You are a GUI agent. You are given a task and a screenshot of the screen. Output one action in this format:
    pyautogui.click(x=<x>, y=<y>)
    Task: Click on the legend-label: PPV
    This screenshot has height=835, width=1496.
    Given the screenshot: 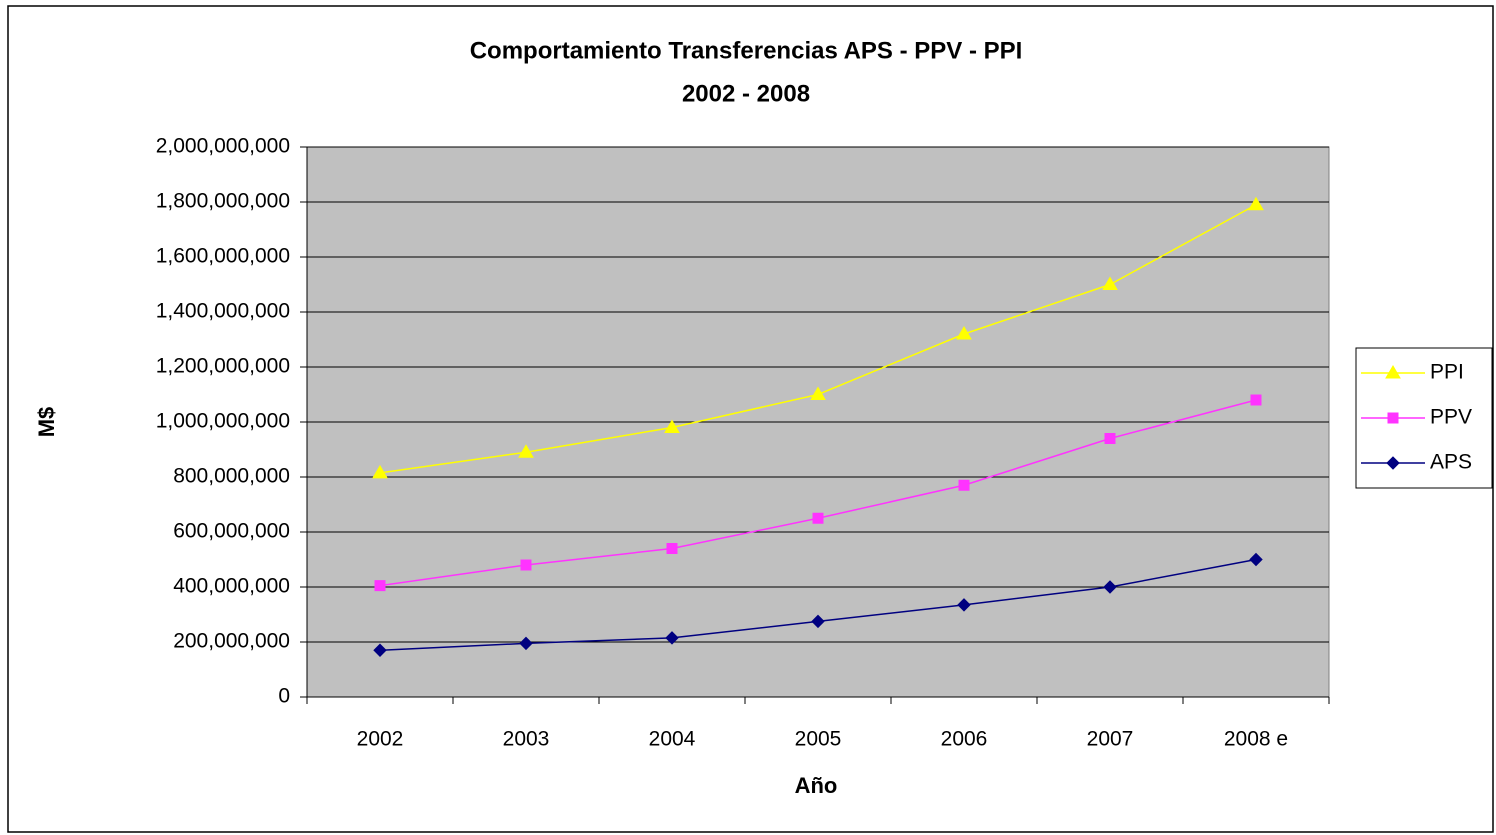 What is the action you would take?
    pyautogui.click(x=1451, y=417)
    